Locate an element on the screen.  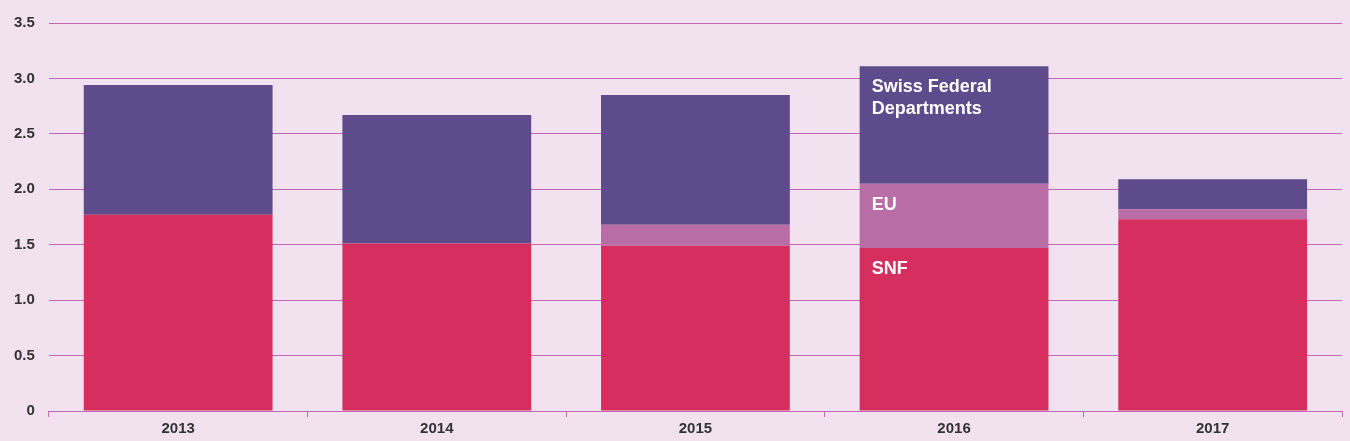
series-label: SNF is located at coordinates (889, 268).